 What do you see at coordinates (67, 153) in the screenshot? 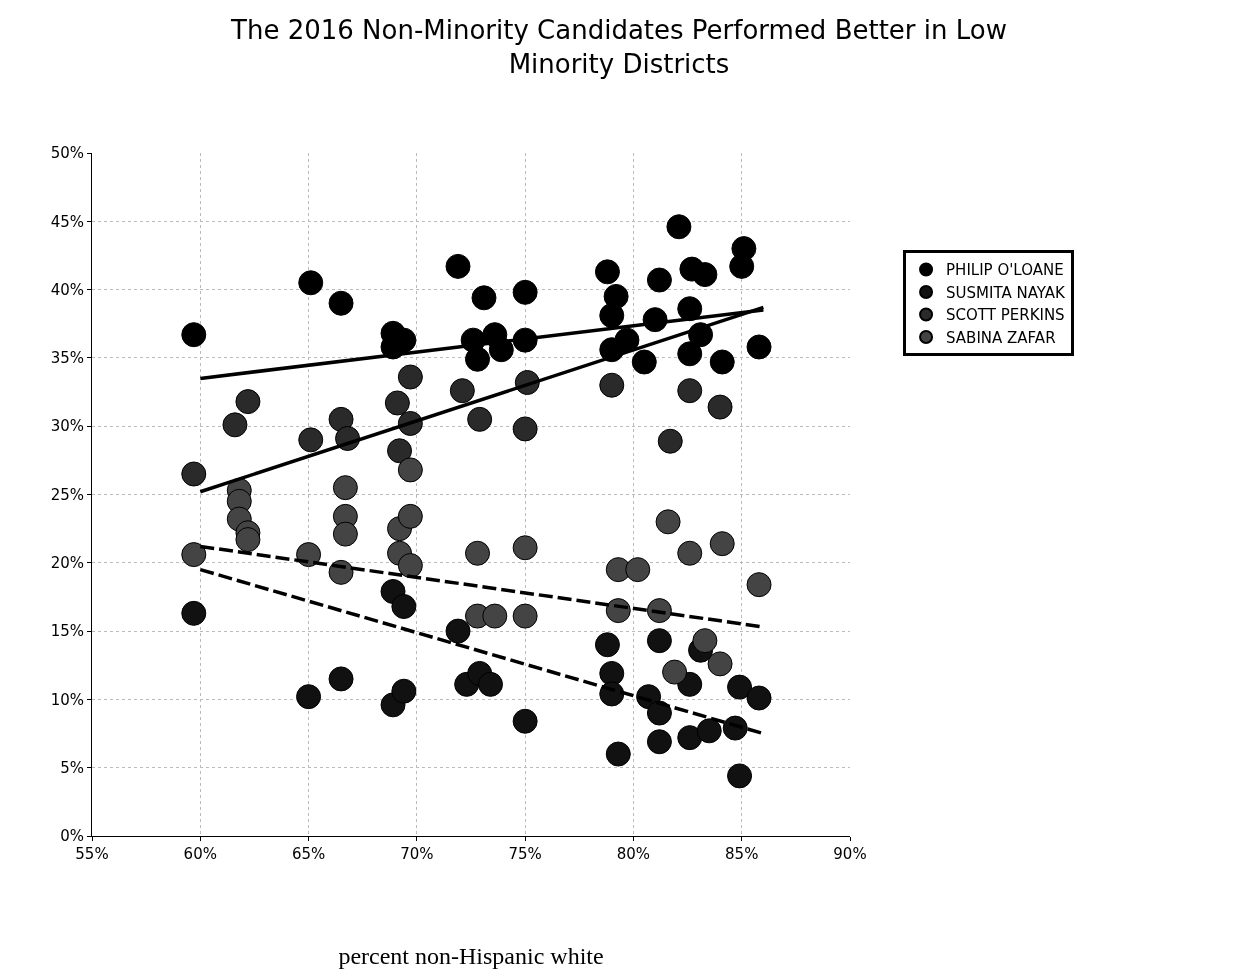
I see `y-tick-label: 50%` at bounding box center [67, 153].